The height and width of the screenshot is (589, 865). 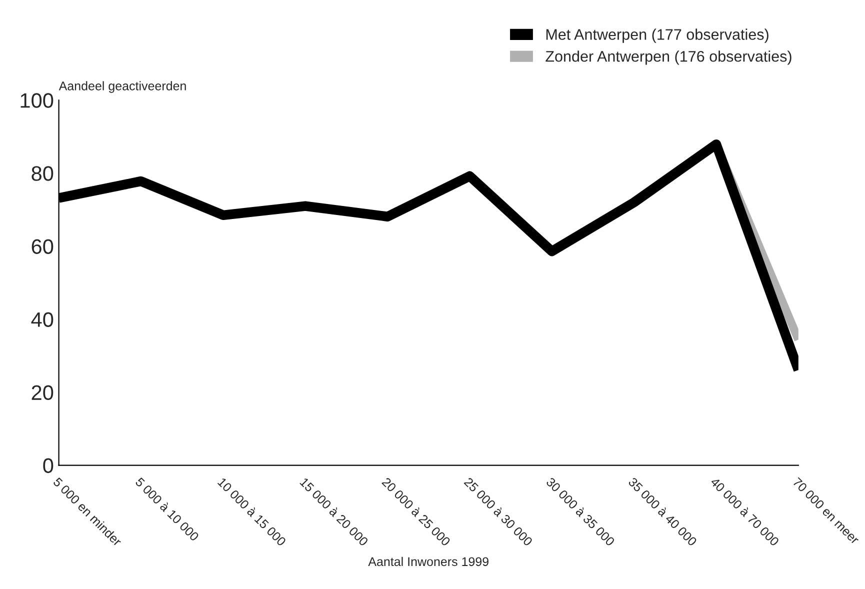 I want to click on x-tick-label: 35 000 à 40 000, so click(x=663, y=511).